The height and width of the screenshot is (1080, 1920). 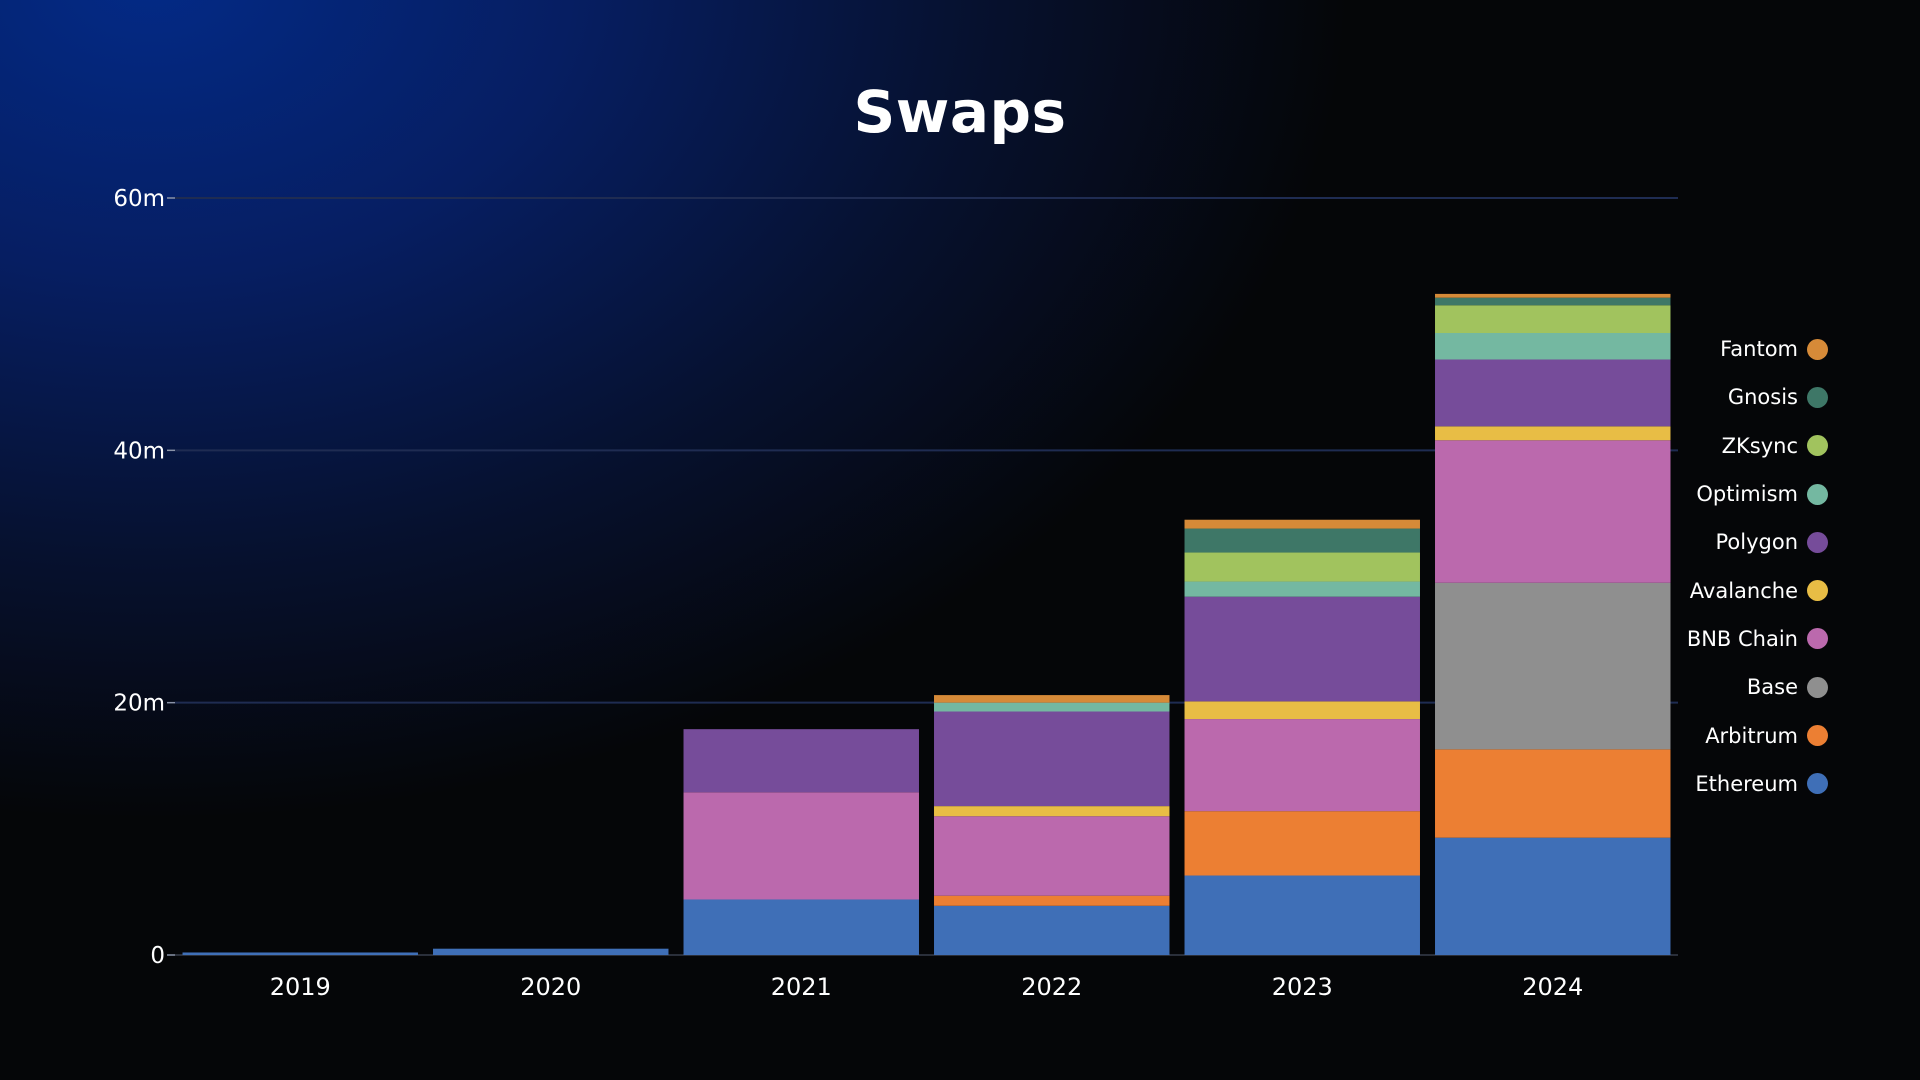 I want to click on bar-stack-2024, so click(x=1553, y=624).